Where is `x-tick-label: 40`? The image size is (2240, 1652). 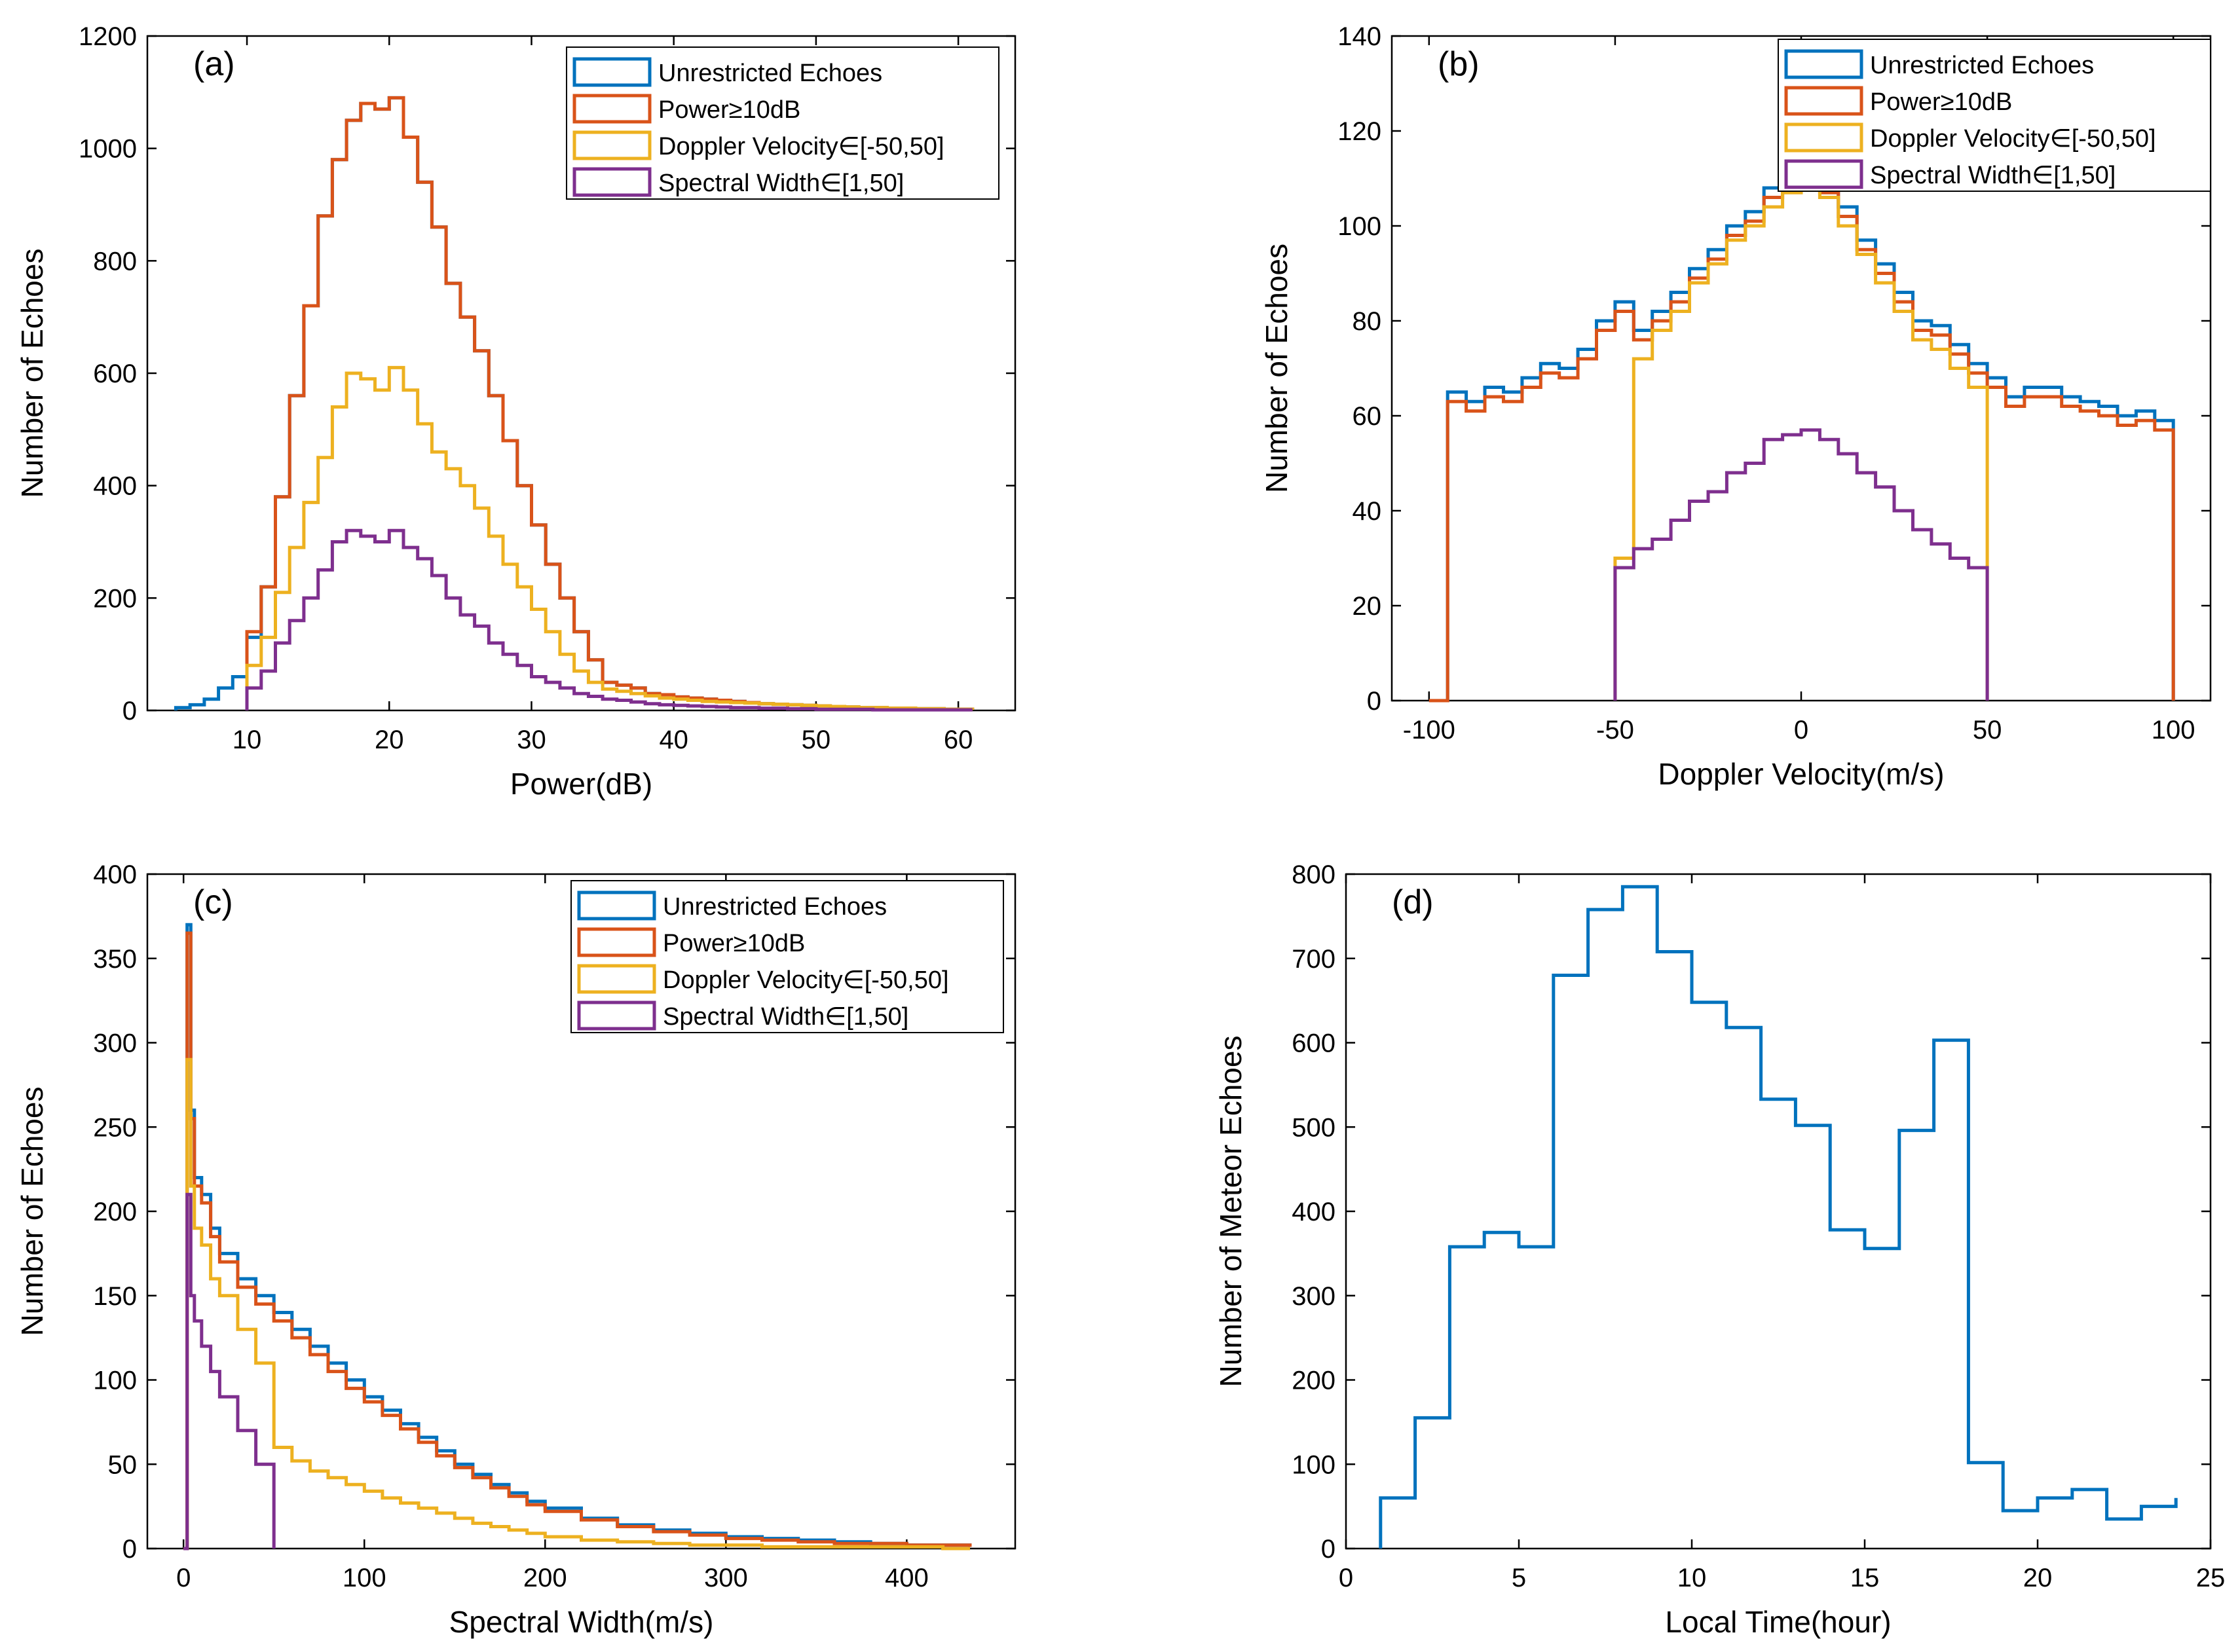
x-tick-label: 40 is located at coordinates (673, 739).